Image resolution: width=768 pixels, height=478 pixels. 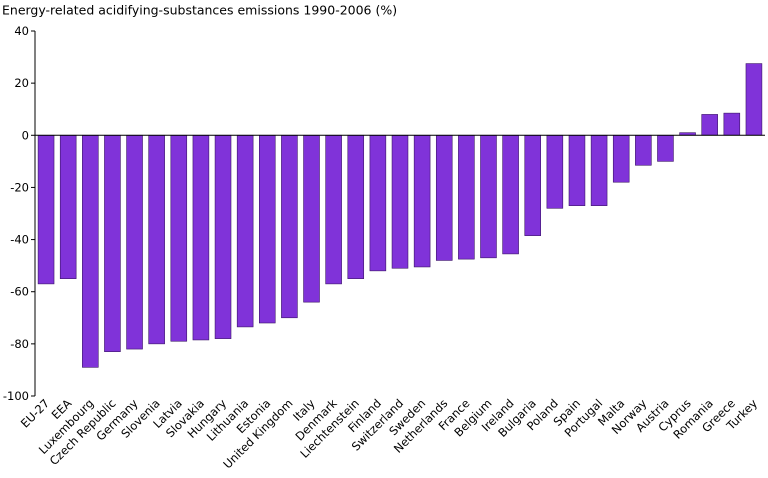 What do you see at coordinates (19, 344) in the screenshot?
I see `y-tick-label: -80` at bounding box center [19, 344].